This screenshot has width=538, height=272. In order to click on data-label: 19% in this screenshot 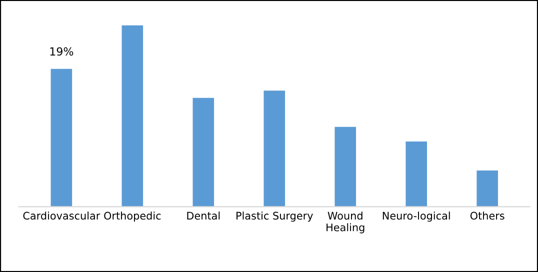, I will do `click(62, 51)`.